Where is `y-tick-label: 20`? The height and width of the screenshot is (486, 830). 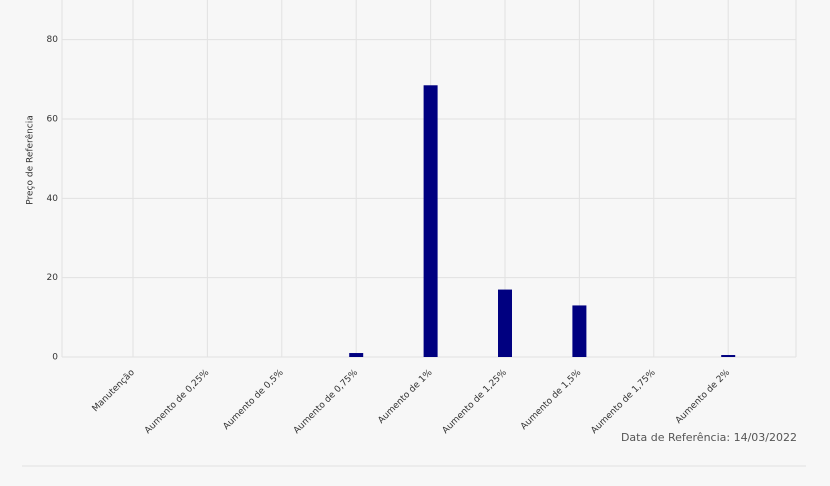 y-tick-label: 20 is located at coordinates (53, 278).